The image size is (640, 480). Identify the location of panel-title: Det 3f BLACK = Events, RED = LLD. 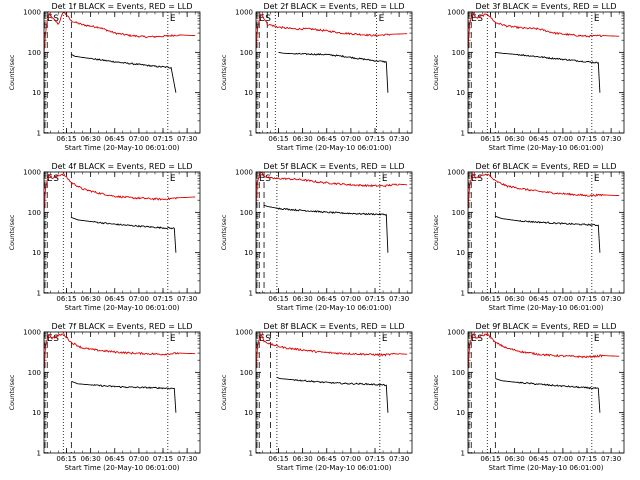
(545, 6).